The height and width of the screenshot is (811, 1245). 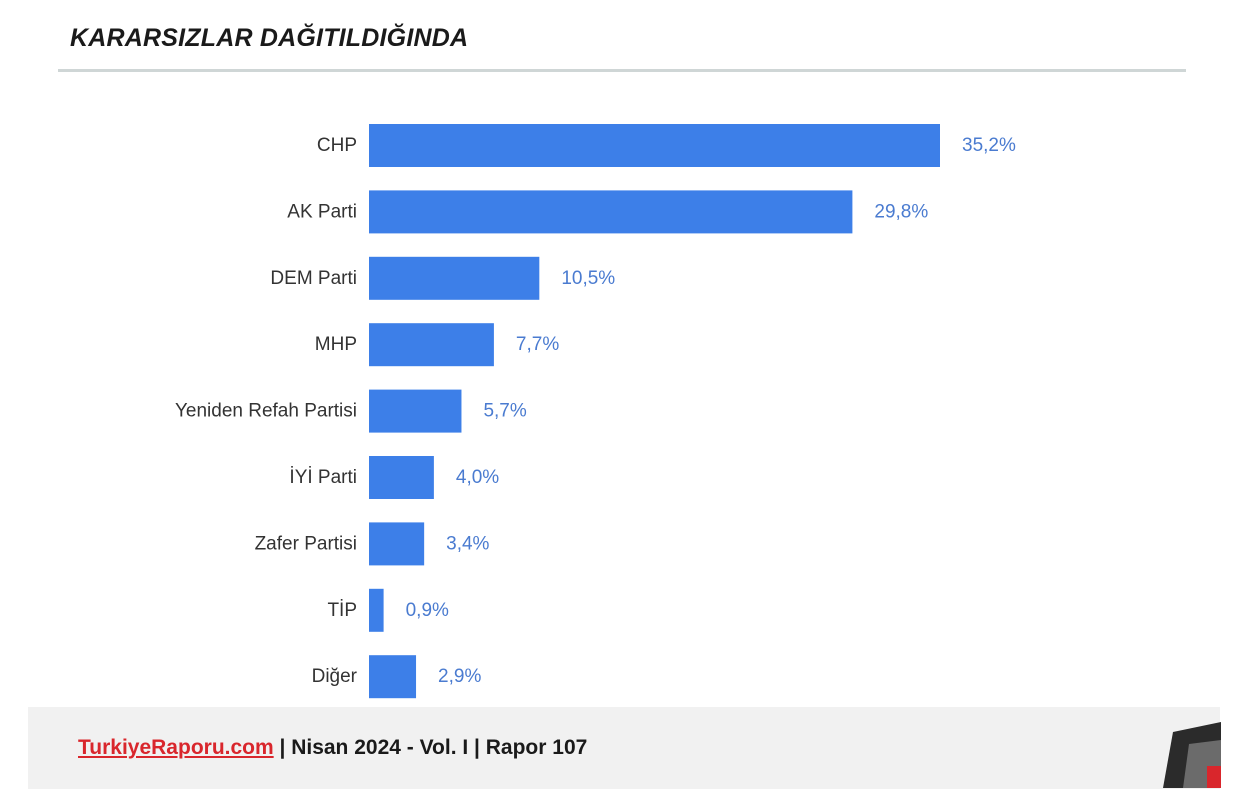 What do you see at coordinates (588, 278) in the screenshot?
I see `value-label: 10,5%` at bounding box center [588, 278].